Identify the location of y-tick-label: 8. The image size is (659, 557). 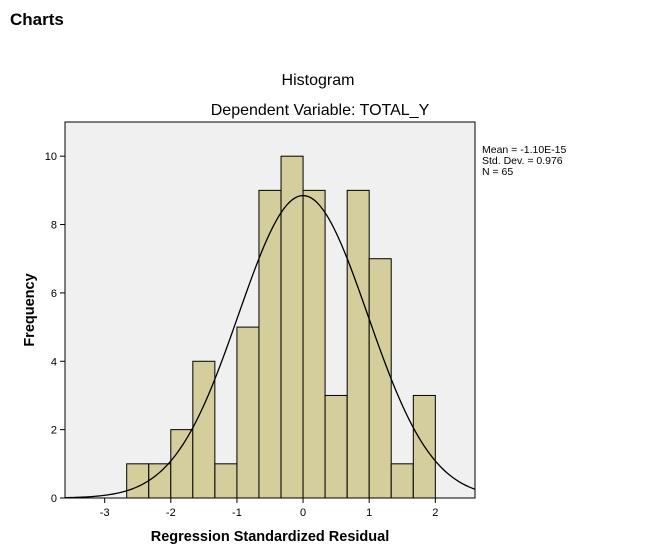
(54, 226).